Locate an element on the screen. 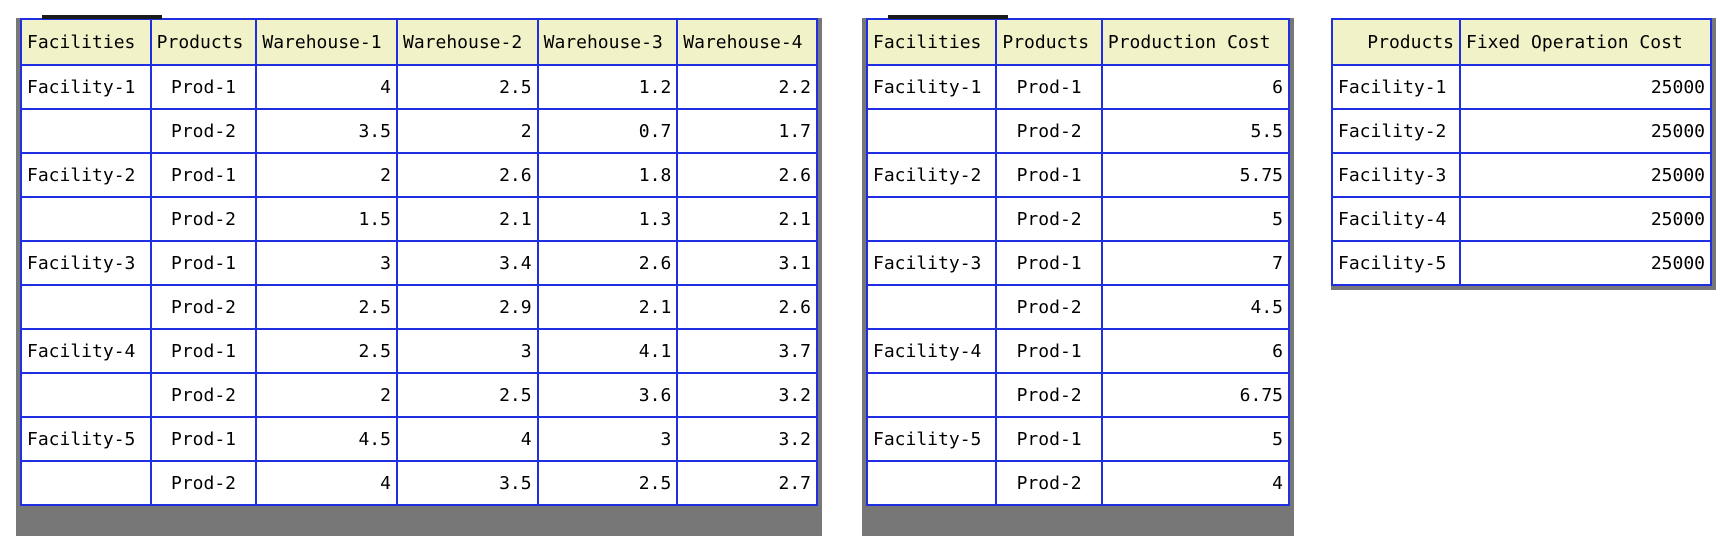 This screenshot has height=536, width=1716. warehouse-2-cost-cell: 2.1 is located at coordinates (467, 219).